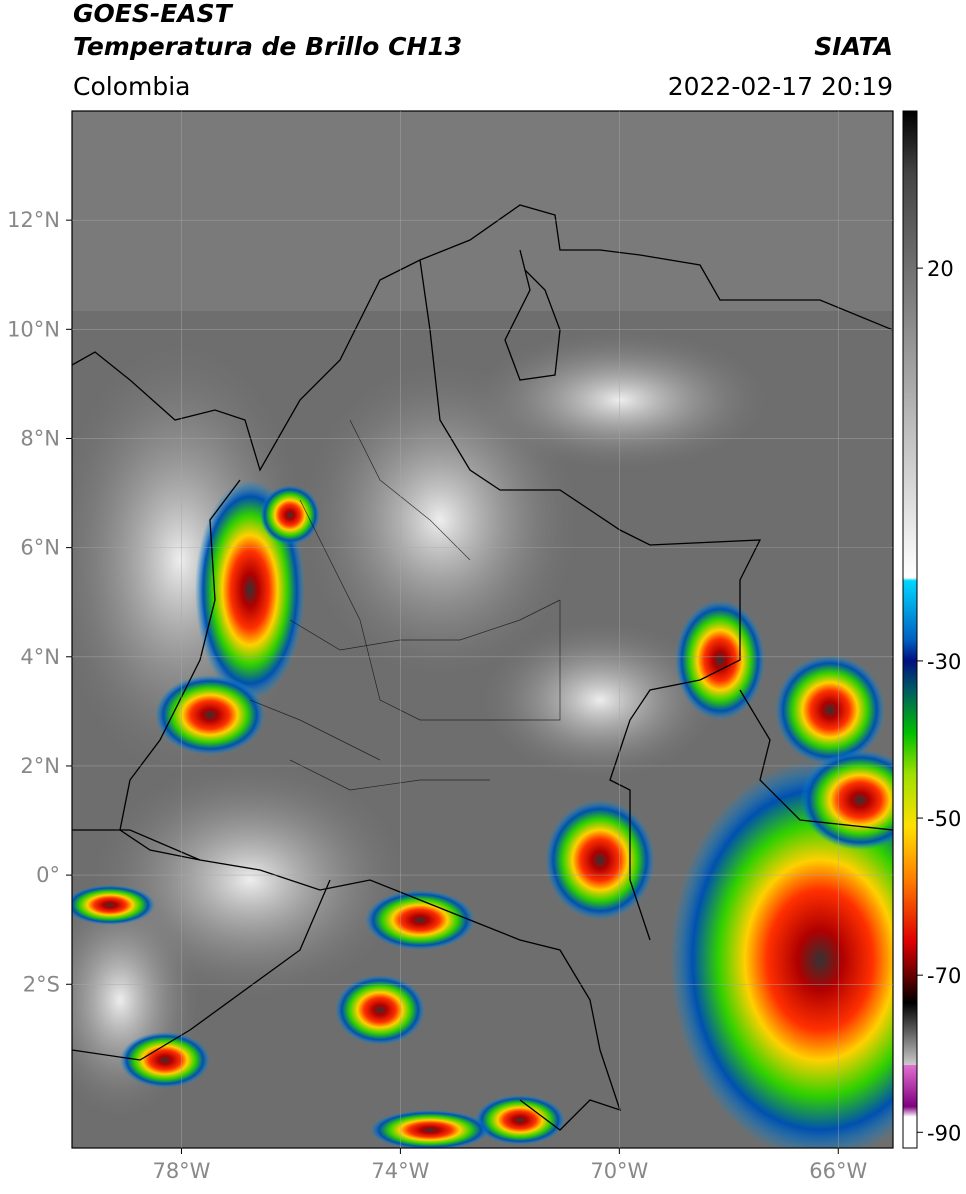 The width and height of the screenshot is (966, 1194). I want to click on y-tick-label: 2°S, so click(41, 984).